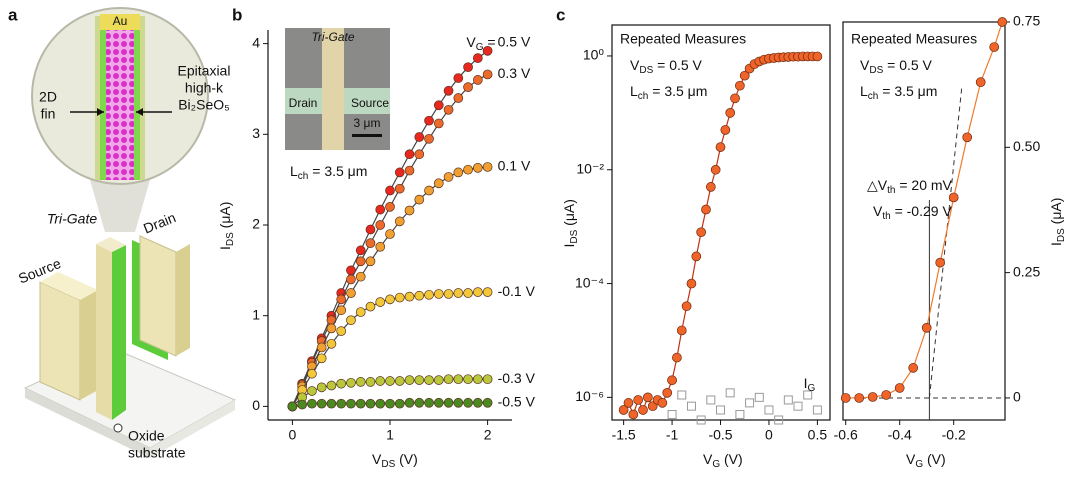 This screenshot has width=1067, height=479. I want to click on annotation-rest: = 3.5 μm, so click(677, 91).